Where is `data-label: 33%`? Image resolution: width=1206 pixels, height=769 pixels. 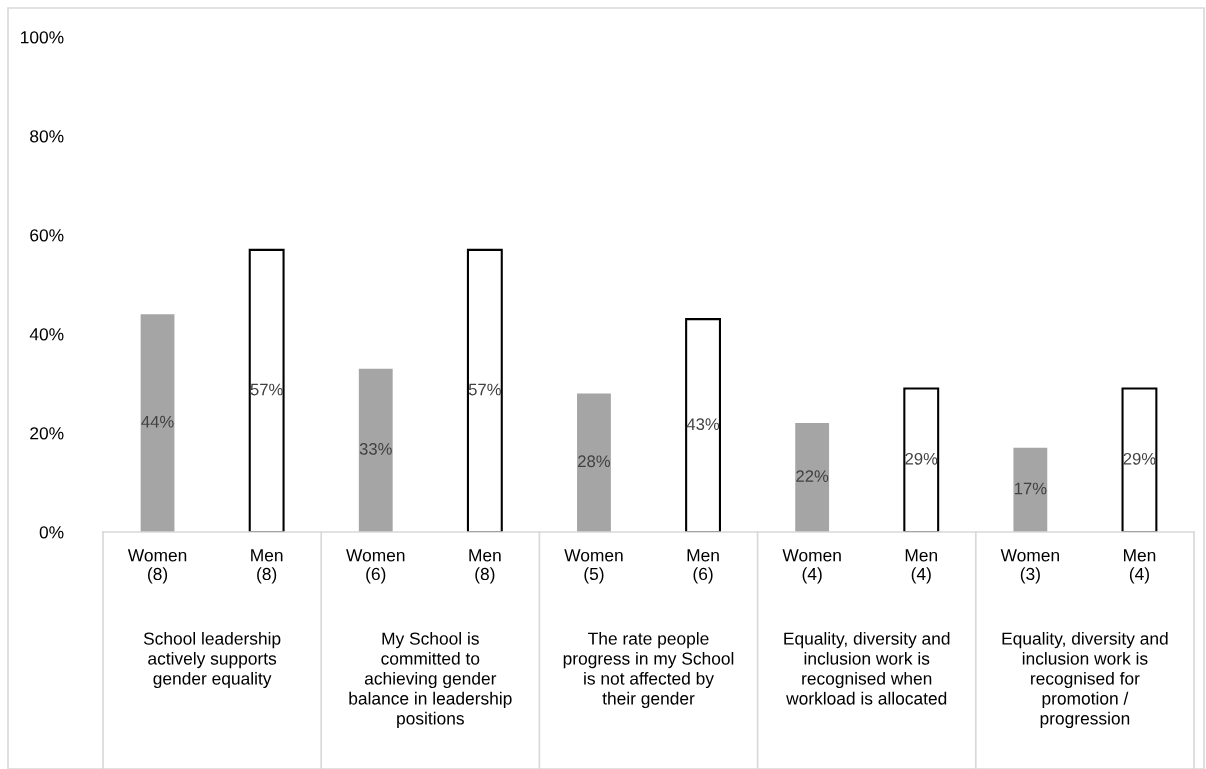
data-label: 33% is located at coordinates (375, 449).